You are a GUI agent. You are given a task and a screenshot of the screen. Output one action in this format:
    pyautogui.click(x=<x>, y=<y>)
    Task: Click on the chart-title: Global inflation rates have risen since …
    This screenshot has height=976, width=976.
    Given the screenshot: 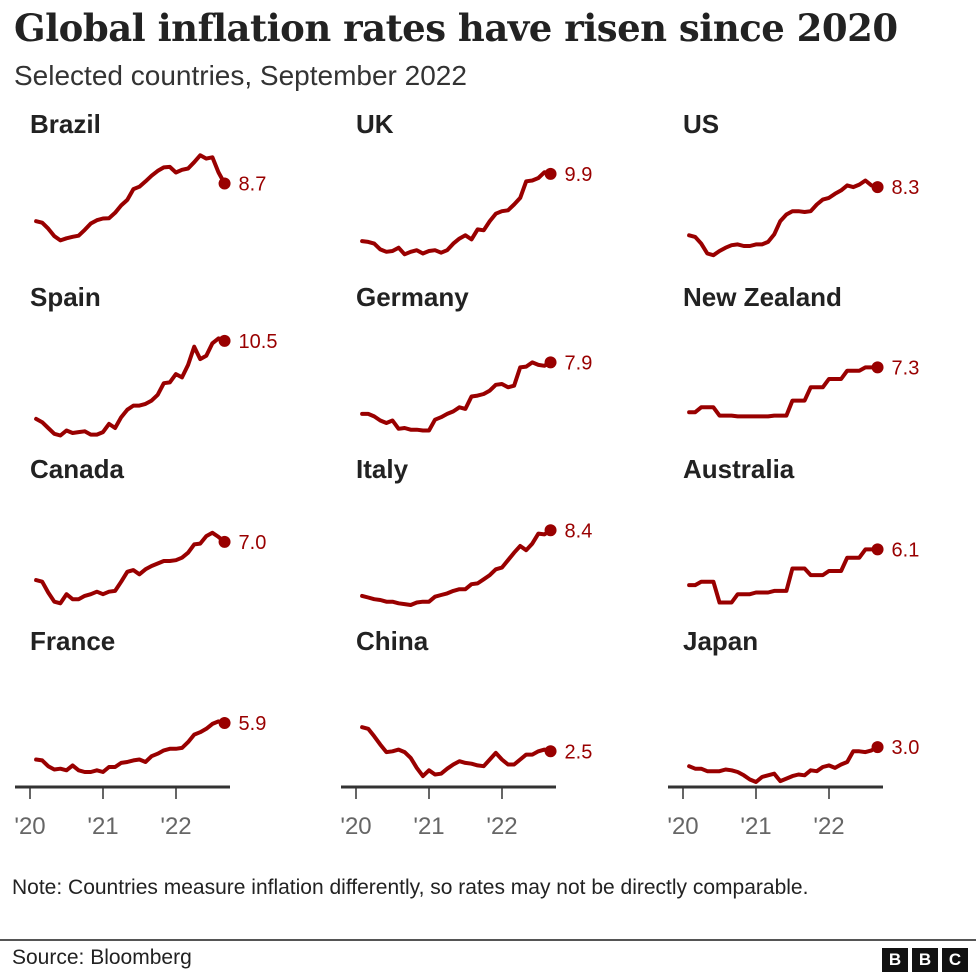 What is the action you would take?
    pyautogui.click(x=456, y=28)
    